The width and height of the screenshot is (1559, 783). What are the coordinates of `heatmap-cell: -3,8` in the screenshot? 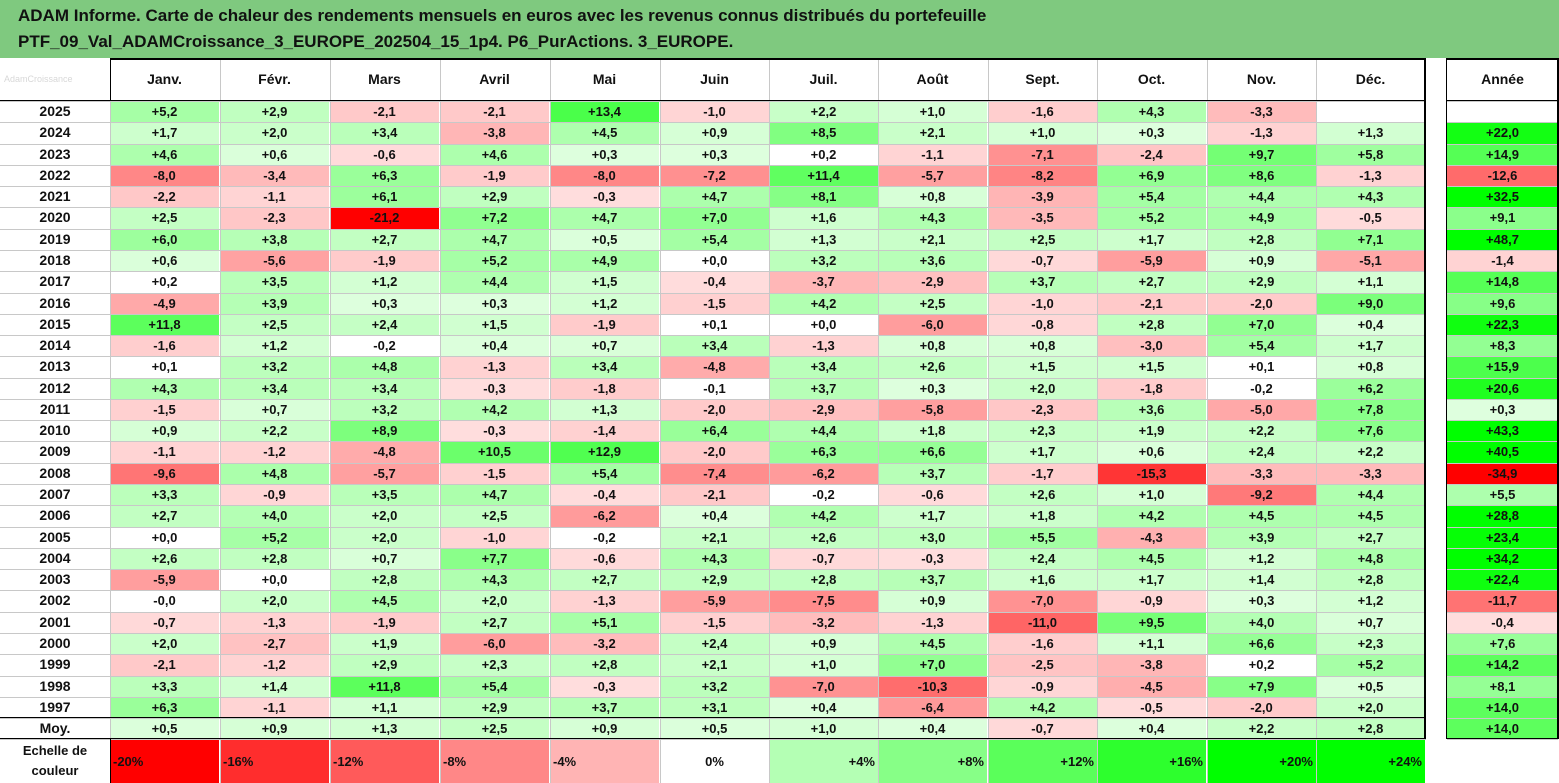 It's located at (494, 133).